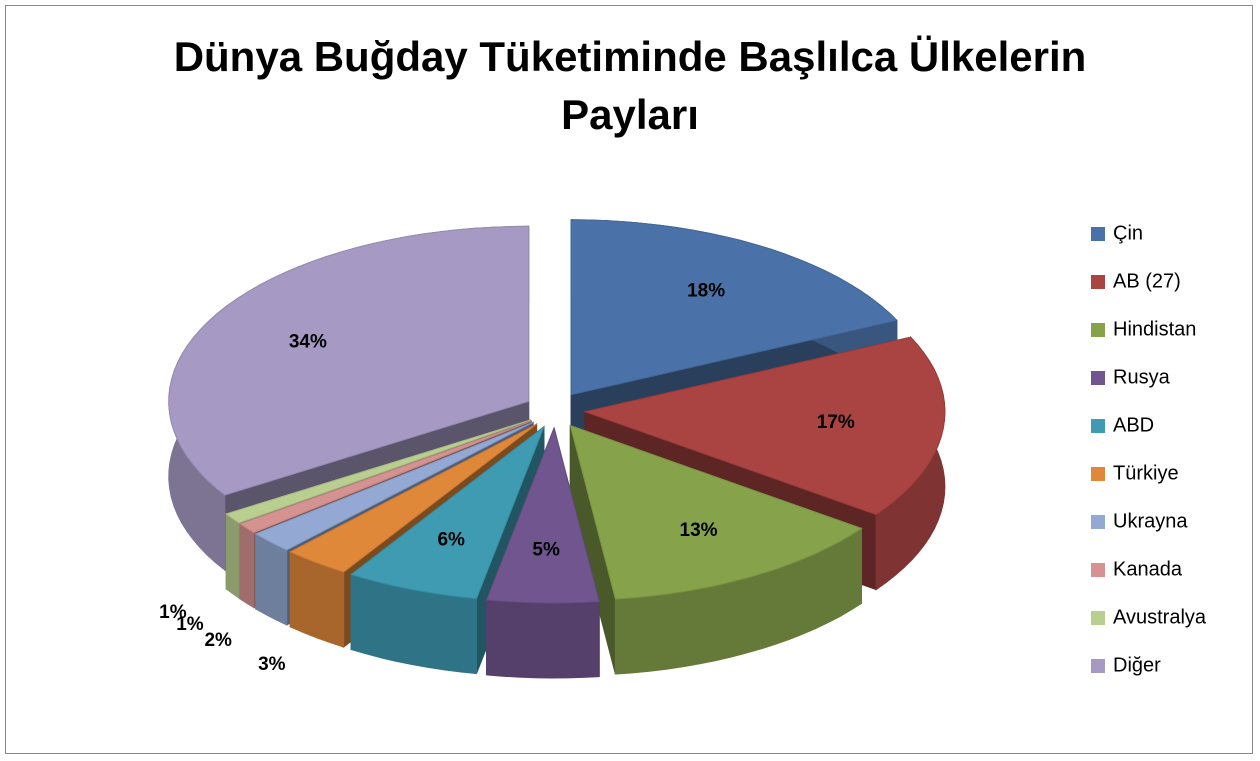  I want to click on legend-label: Diğer, so click(1137, 665).